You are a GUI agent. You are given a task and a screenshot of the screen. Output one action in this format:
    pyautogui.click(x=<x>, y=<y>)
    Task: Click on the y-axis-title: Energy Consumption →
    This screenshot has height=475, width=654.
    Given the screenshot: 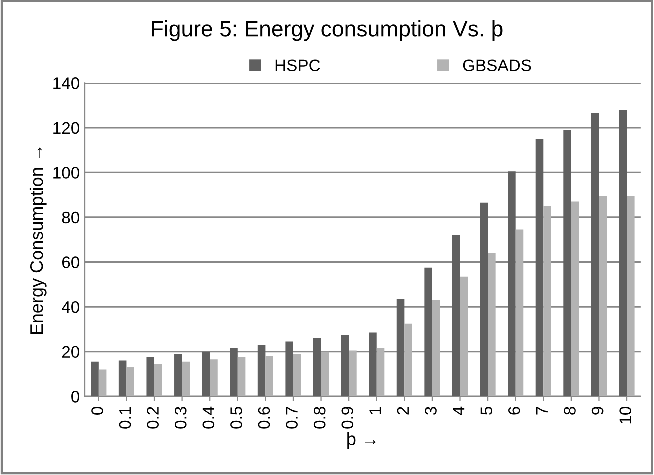 What is the action you would take?
    pyautogui.click(x=38, y=241)
    